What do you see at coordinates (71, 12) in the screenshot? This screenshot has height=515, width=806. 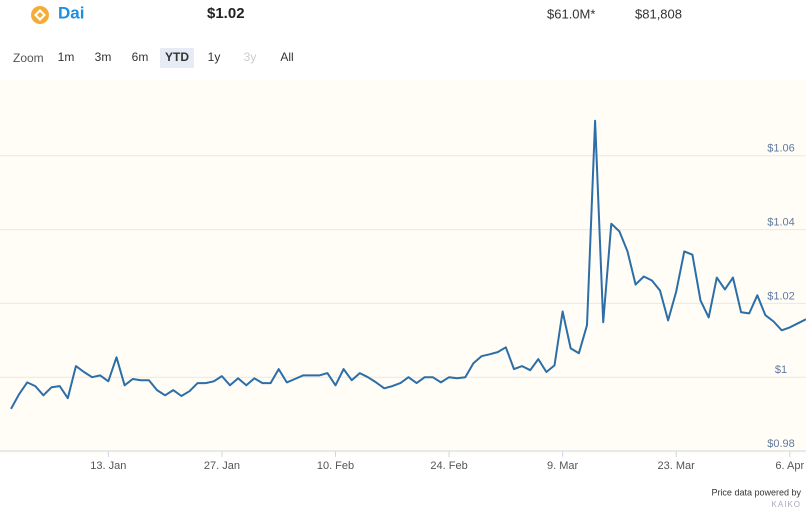 I see `coin-name: Dai` at bounding box center [71, 12].